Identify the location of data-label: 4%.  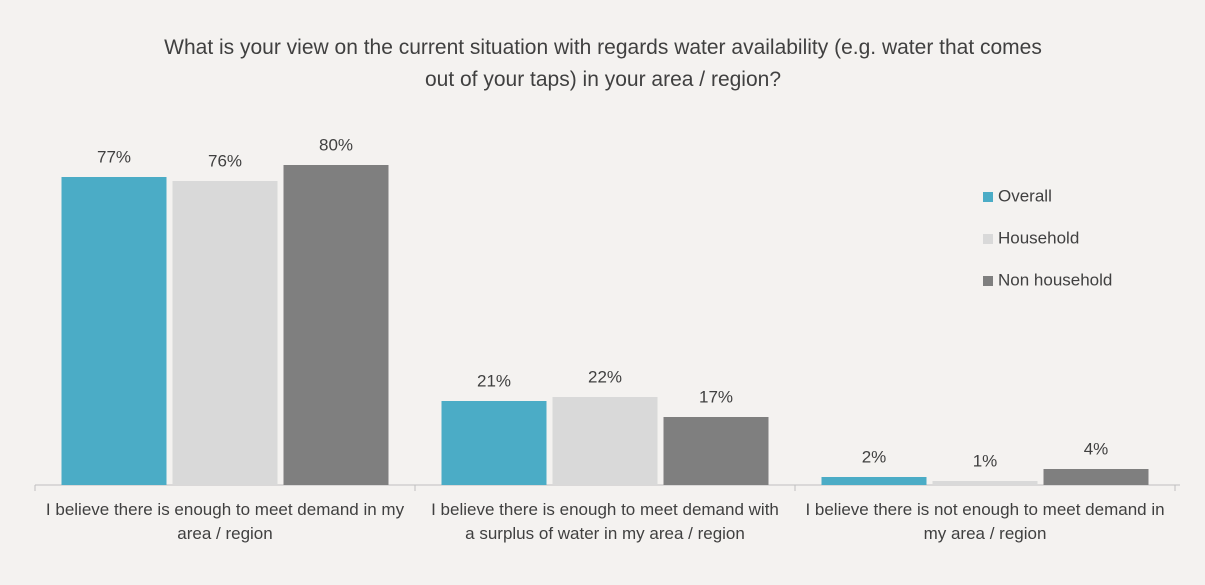
(1096, 448).